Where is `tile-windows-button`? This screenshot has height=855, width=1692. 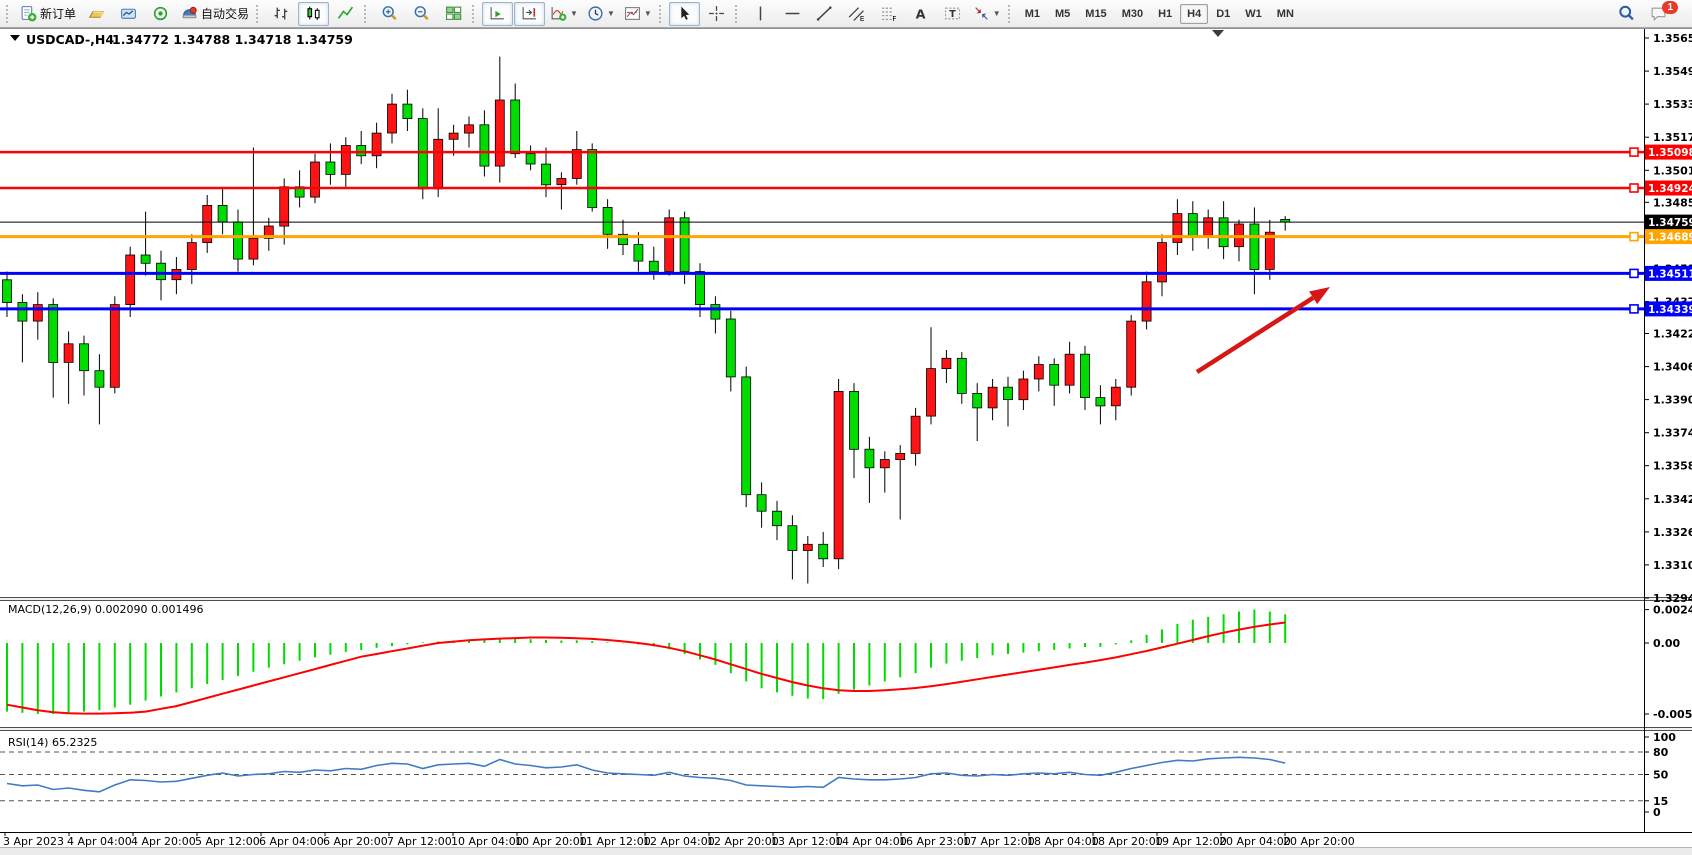 tile-windows-button is located at coordinates (453, 14).